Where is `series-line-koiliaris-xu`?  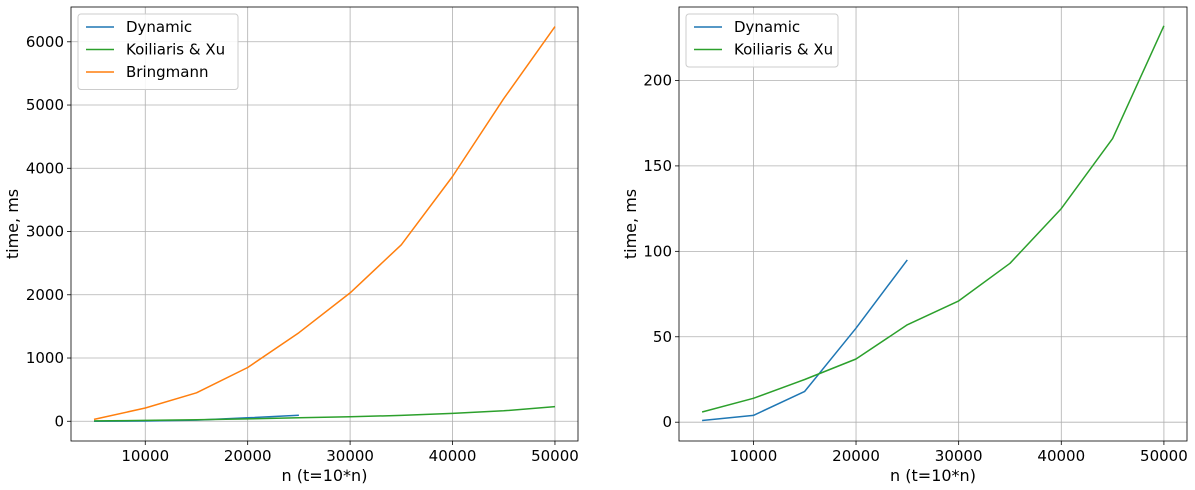 series-line-koiliaris-xu is located at coordinates (324, 413).